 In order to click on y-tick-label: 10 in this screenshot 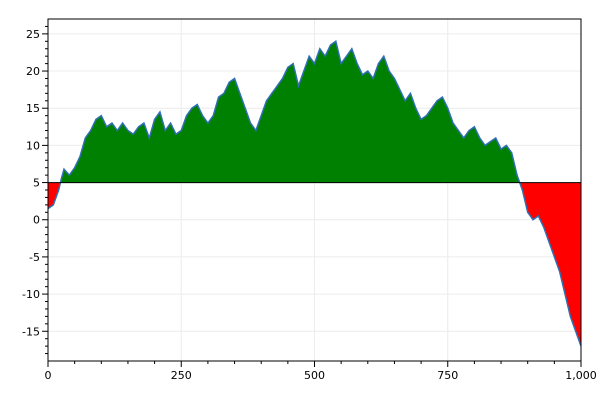, I will do `click(33, 145)`.